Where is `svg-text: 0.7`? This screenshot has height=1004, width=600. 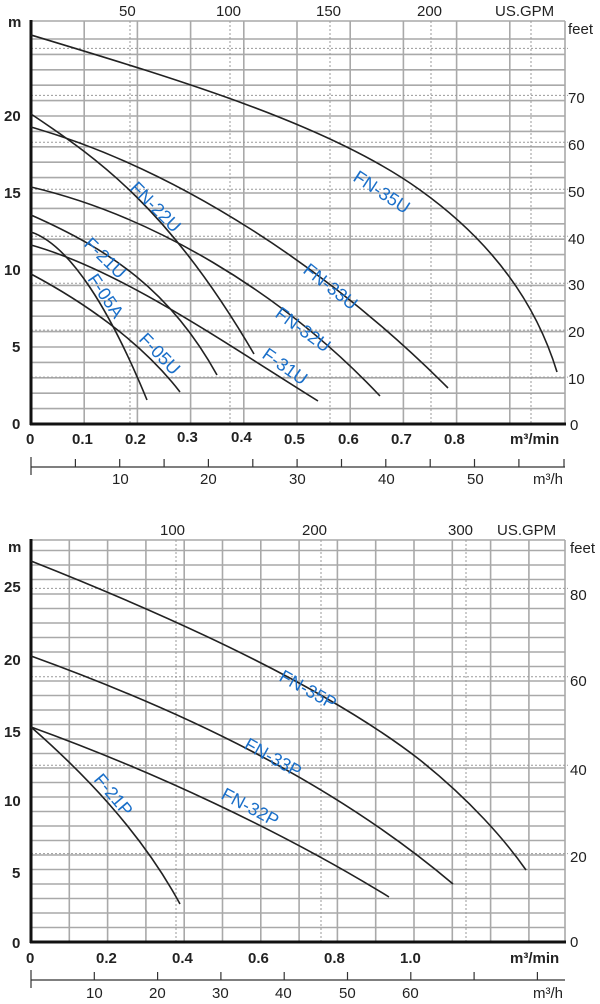
svg-text: 0.7 is located at coordinates (401, 439).